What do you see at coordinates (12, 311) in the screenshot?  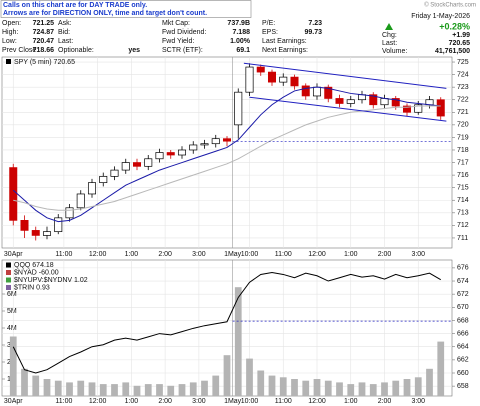 I see `y-tick-label: 5M` at bounding box center [12, 311].